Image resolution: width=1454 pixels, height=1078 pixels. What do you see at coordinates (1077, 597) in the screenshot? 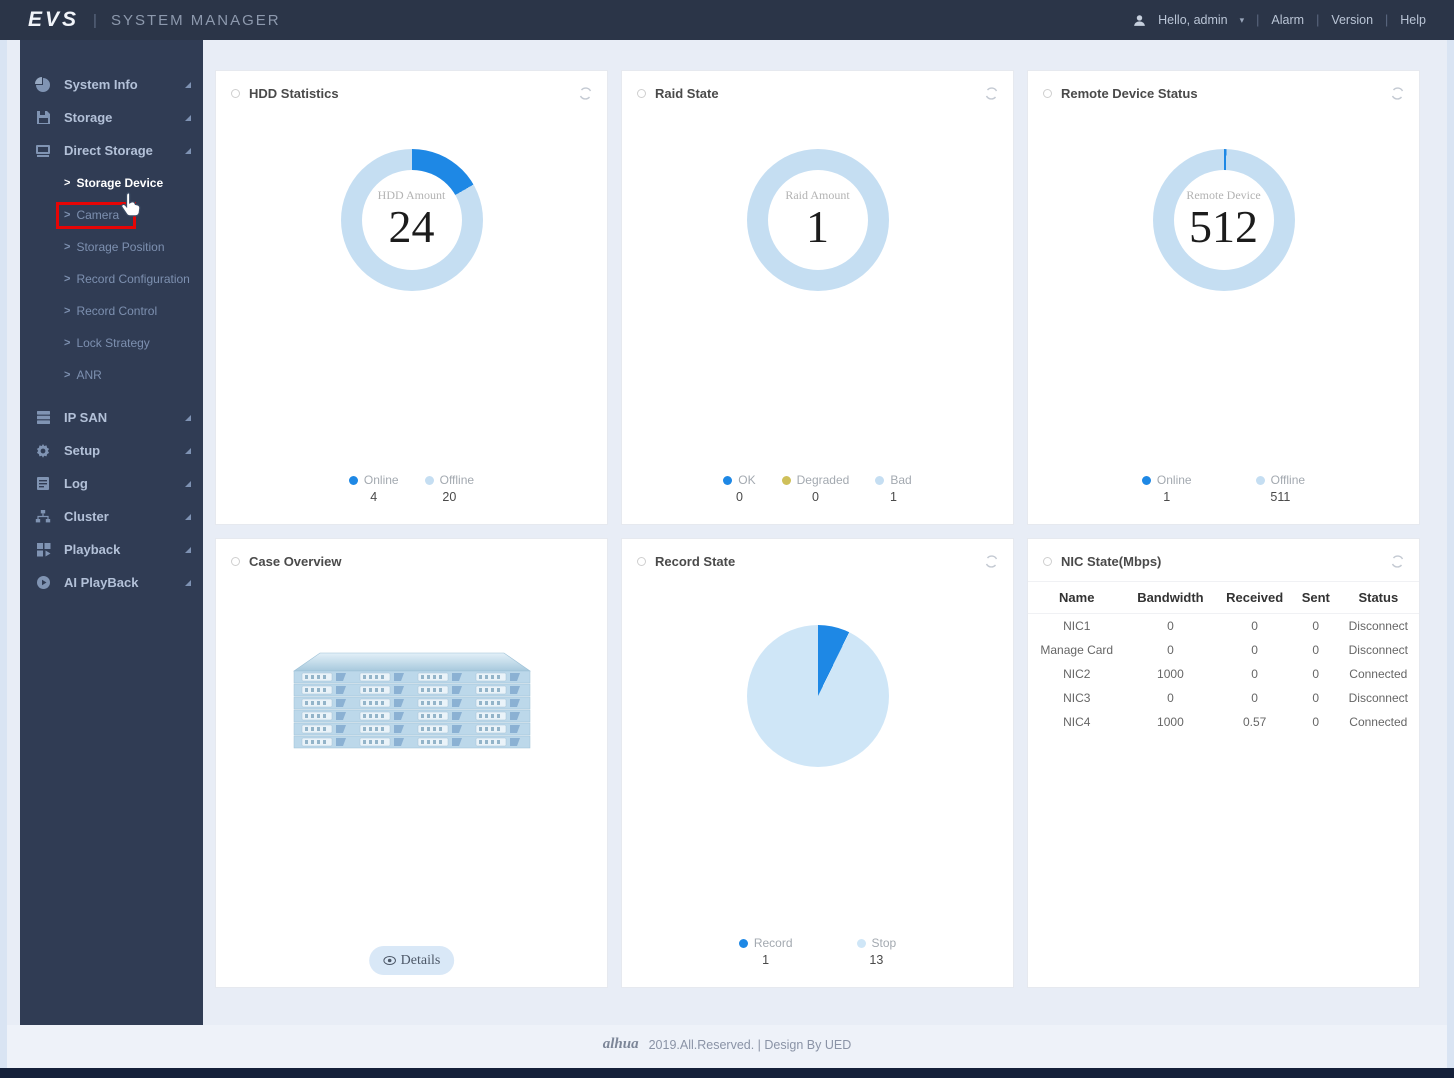
I see `column-header: Name` at bounding box center [1077, 597].